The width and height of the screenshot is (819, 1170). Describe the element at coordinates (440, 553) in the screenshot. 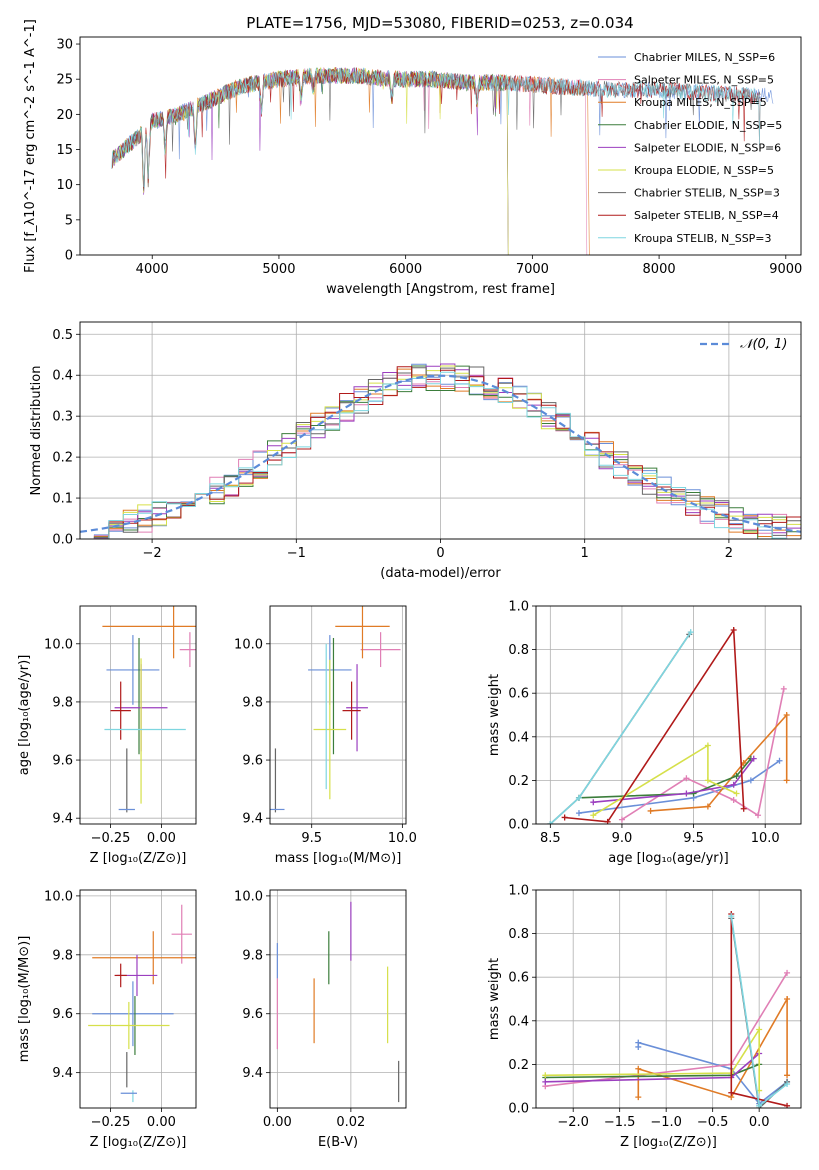

I see `x-tick-label: 0` at that location.